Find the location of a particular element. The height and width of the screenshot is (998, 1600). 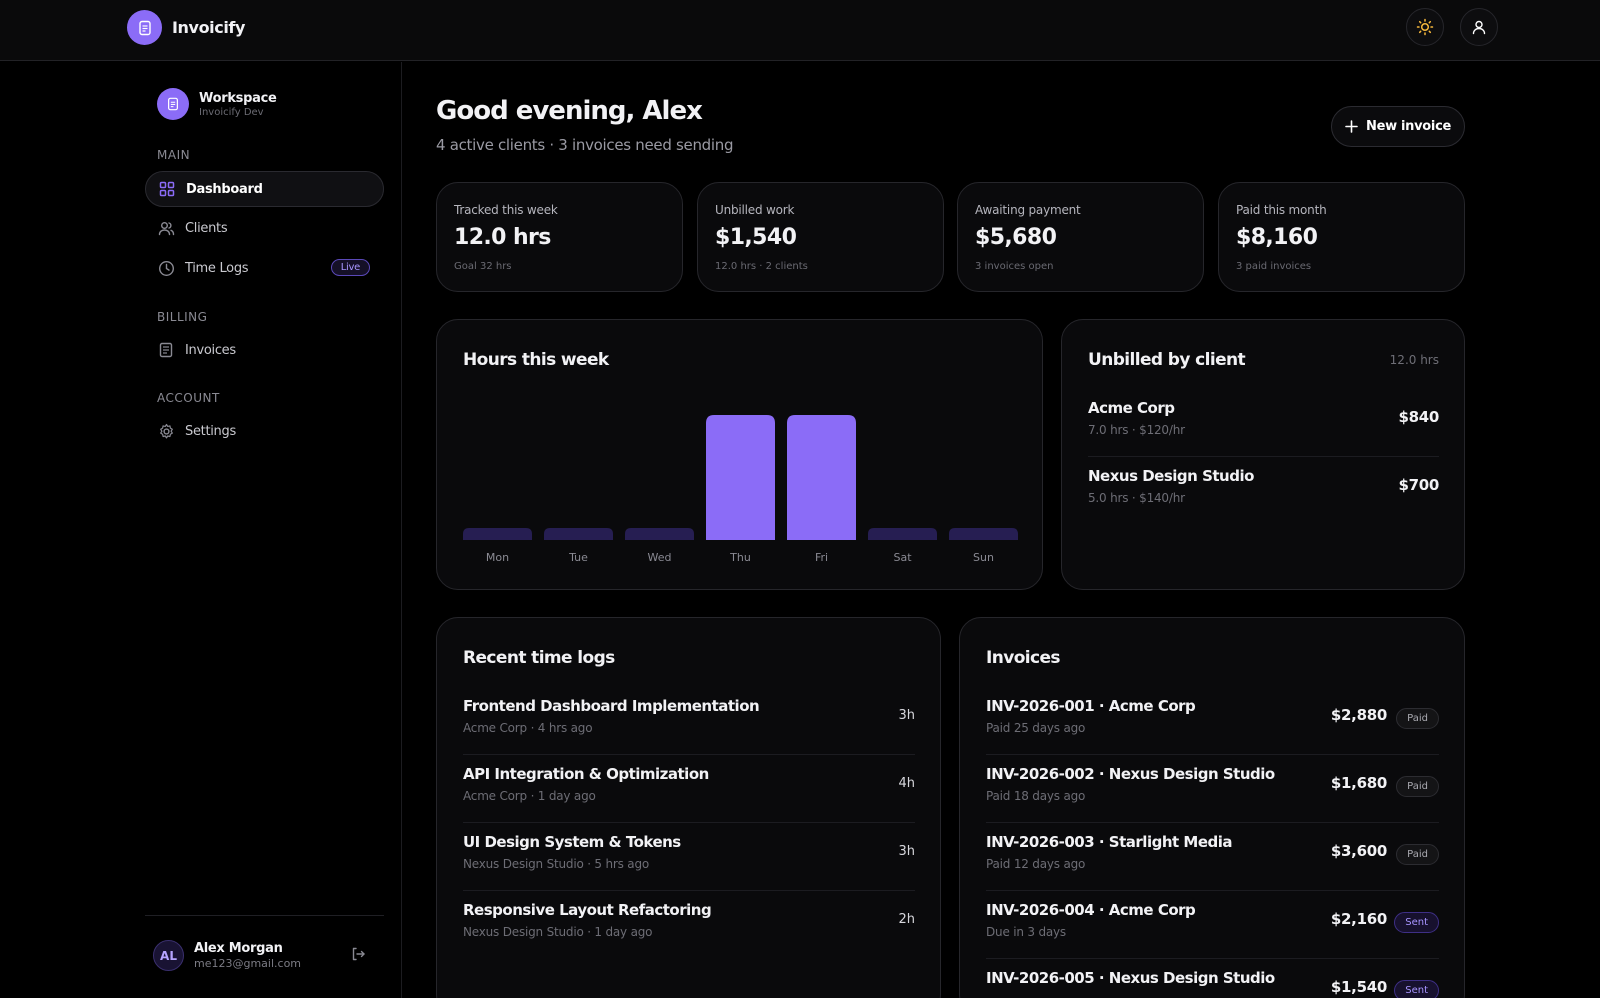

users-icon is located at coordinates (166, 228).